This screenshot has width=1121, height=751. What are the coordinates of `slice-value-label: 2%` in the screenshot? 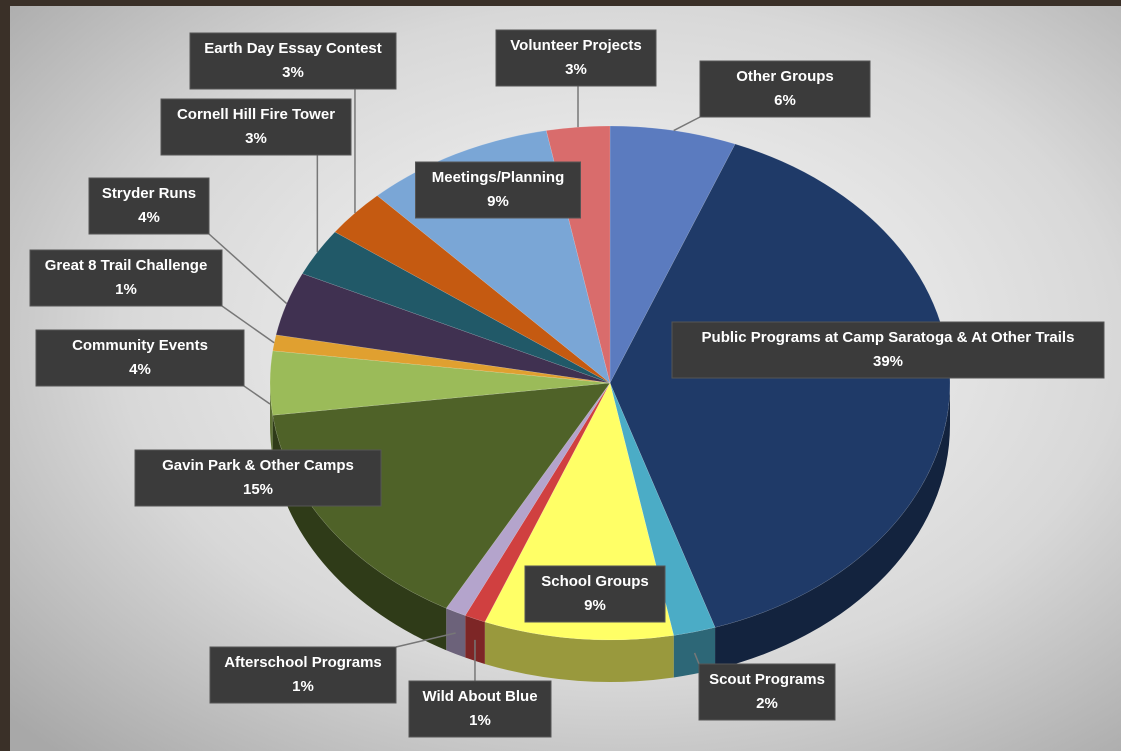 It's located at (767, 703).